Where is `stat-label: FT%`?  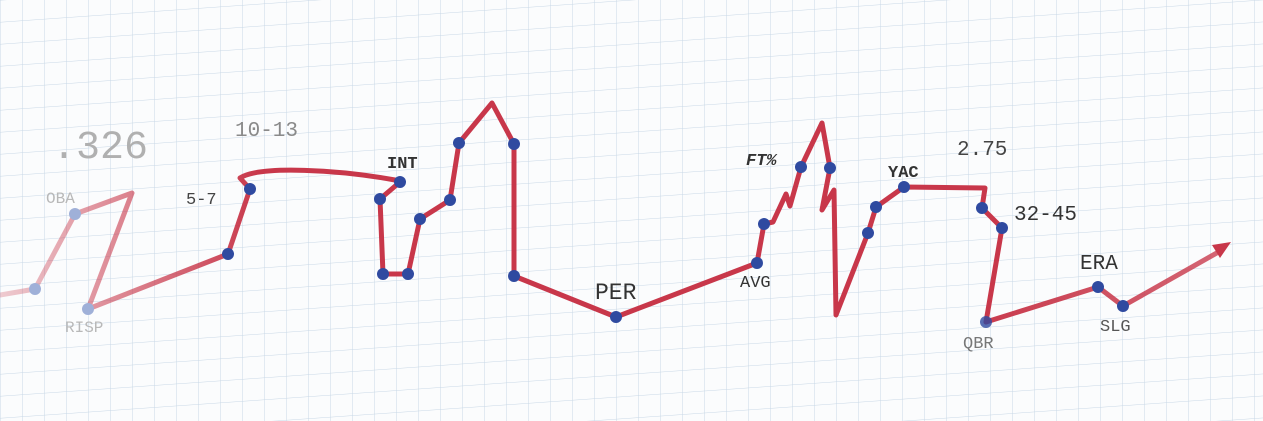 stat-label: FT% is located at coordinates (762, 161).